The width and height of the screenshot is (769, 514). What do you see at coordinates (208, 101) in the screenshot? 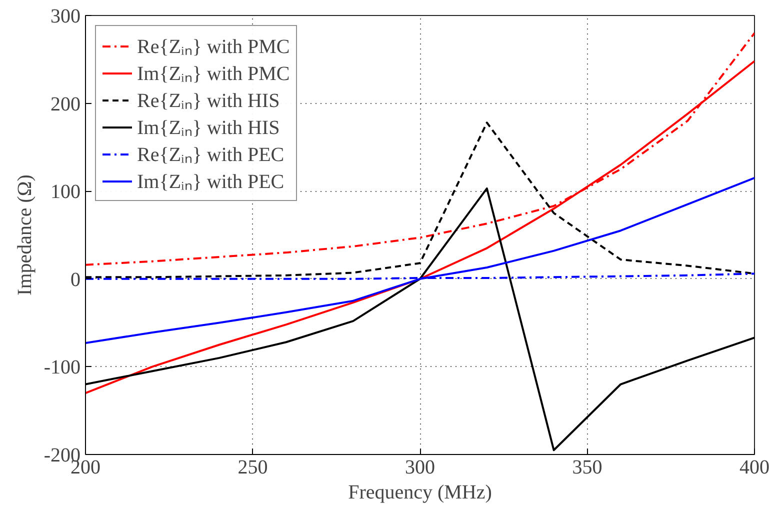
I see `legend-label: Re{Zᵢₙ} with HIS` at bounding box center [208, 101].